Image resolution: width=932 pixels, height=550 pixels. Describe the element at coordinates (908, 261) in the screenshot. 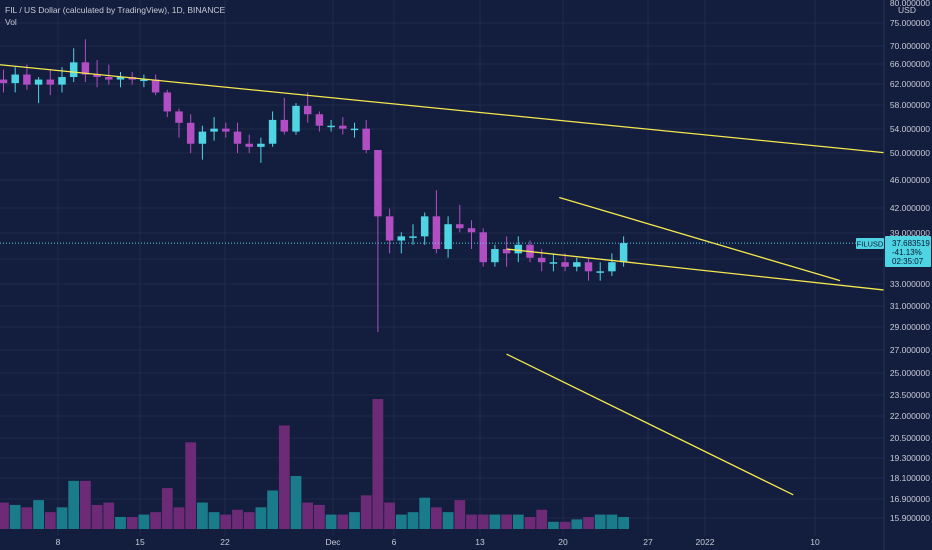

I see `last-price-countdown: 02:35:07` at that location.